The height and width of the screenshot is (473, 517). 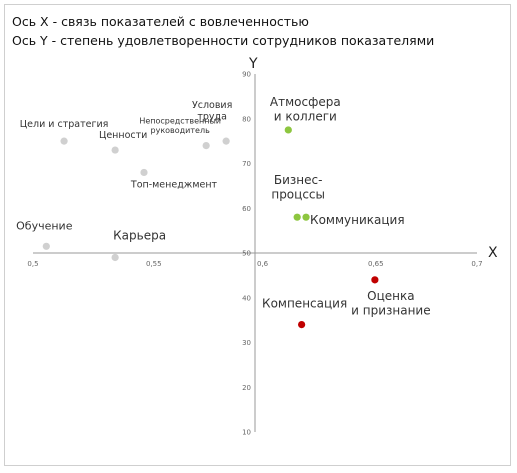 I want to click on y-tick-label: 60, so click(x=246, y=209).